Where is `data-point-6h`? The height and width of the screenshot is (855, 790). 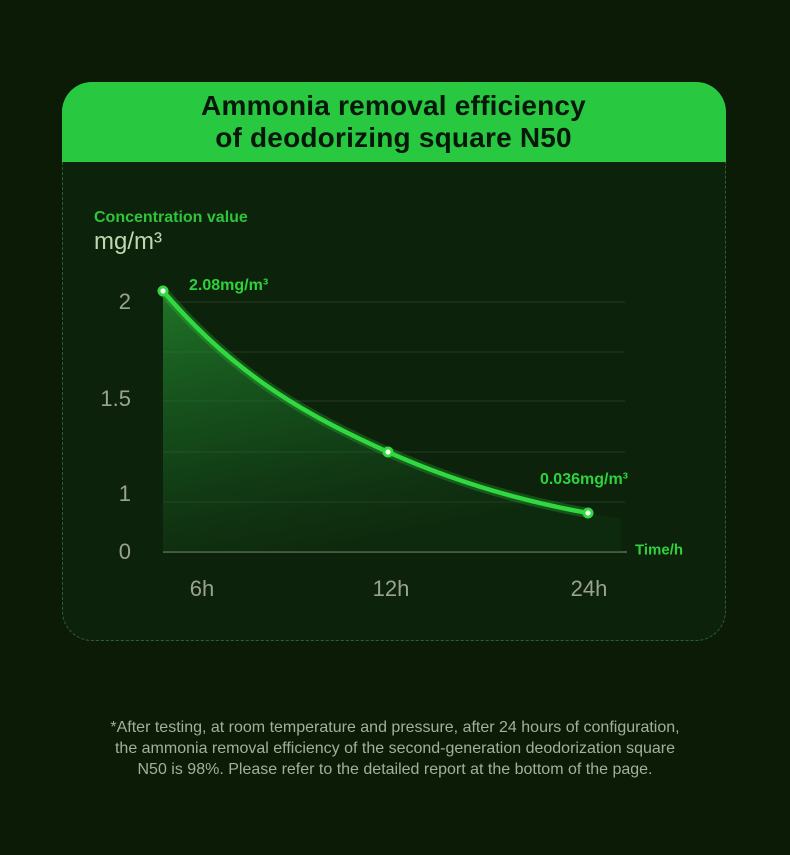
data-point-6h is located at coordinates (163, 290).